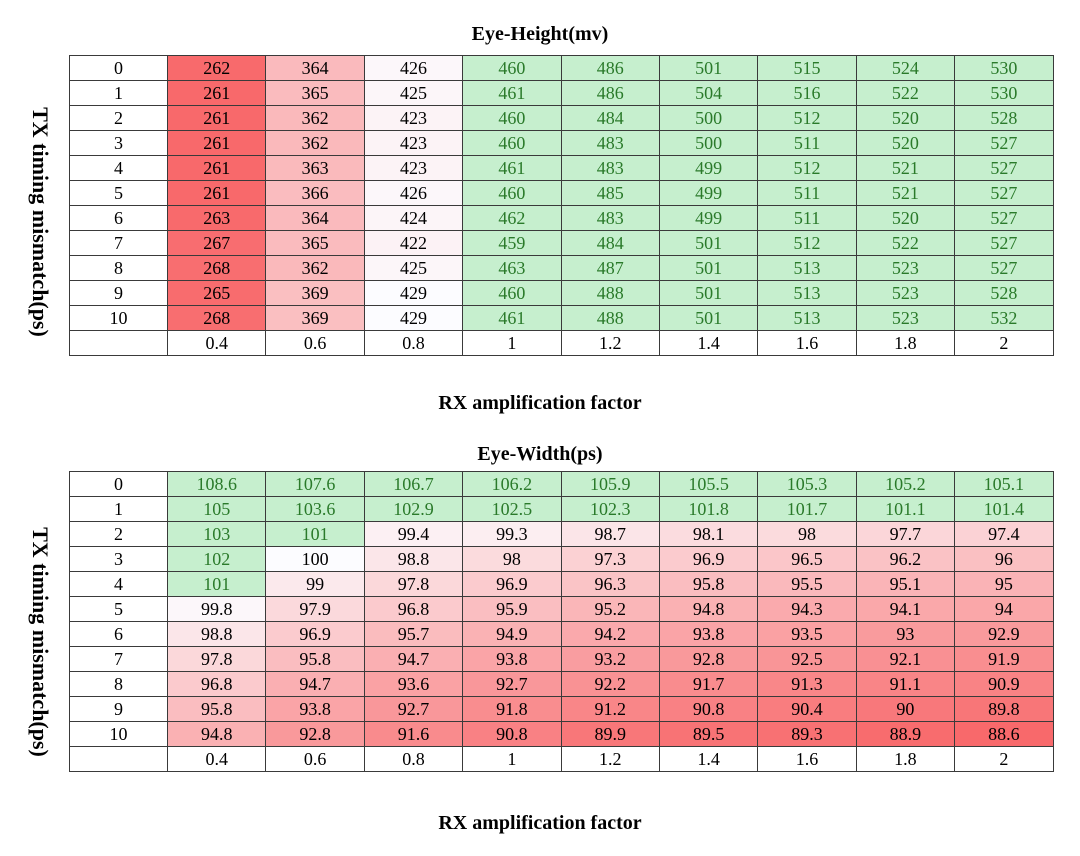 Image resolution: width=1080 pixels, height=856 pixels. Describe the element at coordinates (315, 584) in the screenshot. I see `heatmap-cell: 99` at that location.